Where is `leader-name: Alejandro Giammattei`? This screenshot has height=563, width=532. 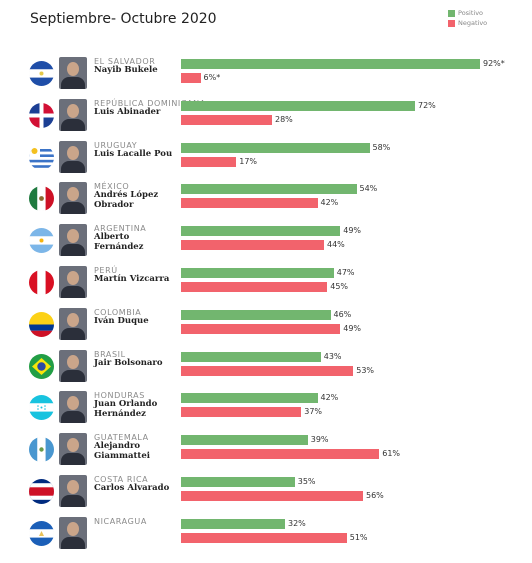 leader-name: Alejandro Giammattei is located at coordinates (122, 451).